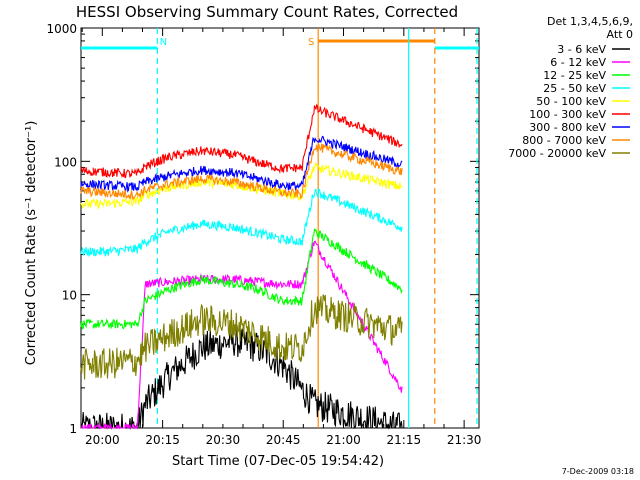 This screenshot has height=480, width=640. What do you see at coordinates (590, 21) in the screenshot?
I see `legend-header-line-1: Det 1,3,4,5,6,9,` at bounding box center [590, 21].